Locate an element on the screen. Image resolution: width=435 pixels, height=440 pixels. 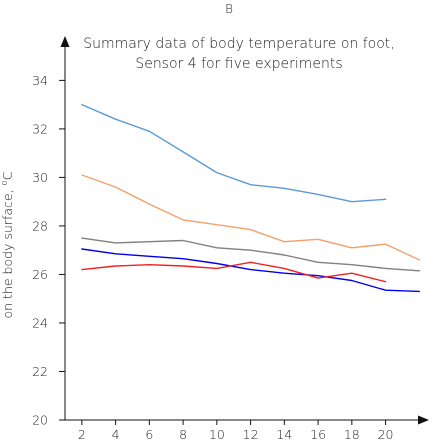
x-tick-label: 14 is located at coordinates (284, 433).